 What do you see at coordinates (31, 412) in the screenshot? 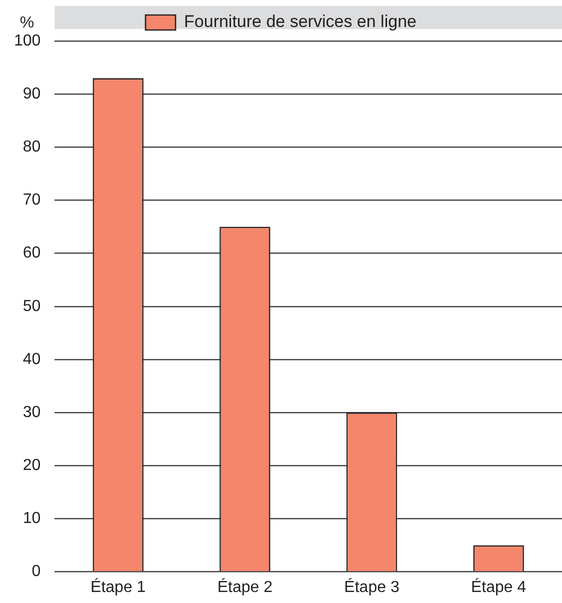
I see `y-tick-label: 30` at bounding box center [31, 412].